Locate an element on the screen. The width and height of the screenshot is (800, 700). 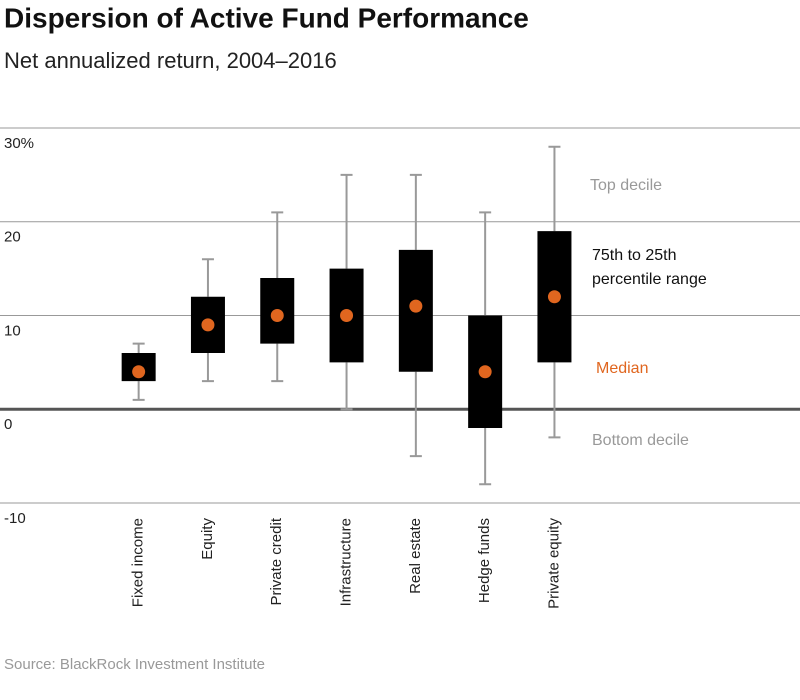
annotation: 75th to 25th is located at coordinates (634, 255).